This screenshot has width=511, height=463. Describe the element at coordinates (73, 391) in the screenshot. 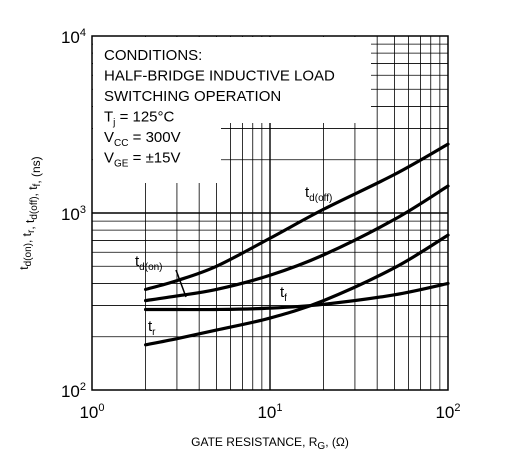

I see `y-tick-label: 10²` at that location.